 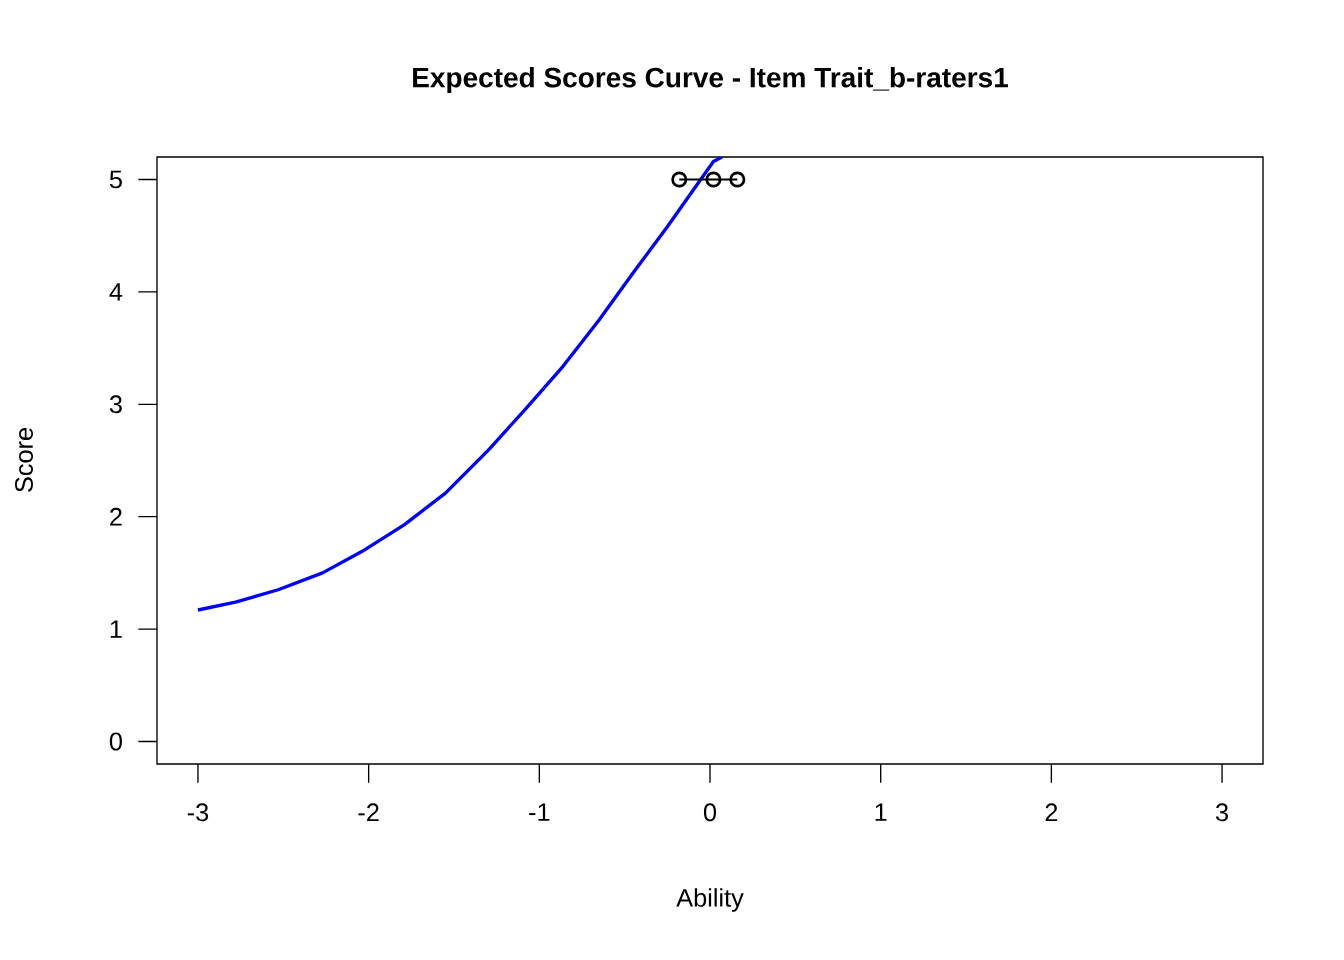 What do you see at coordinates (115, 179) in the screenshot?
I see `y-tick-label: 5` at bounding box center [115, 179].